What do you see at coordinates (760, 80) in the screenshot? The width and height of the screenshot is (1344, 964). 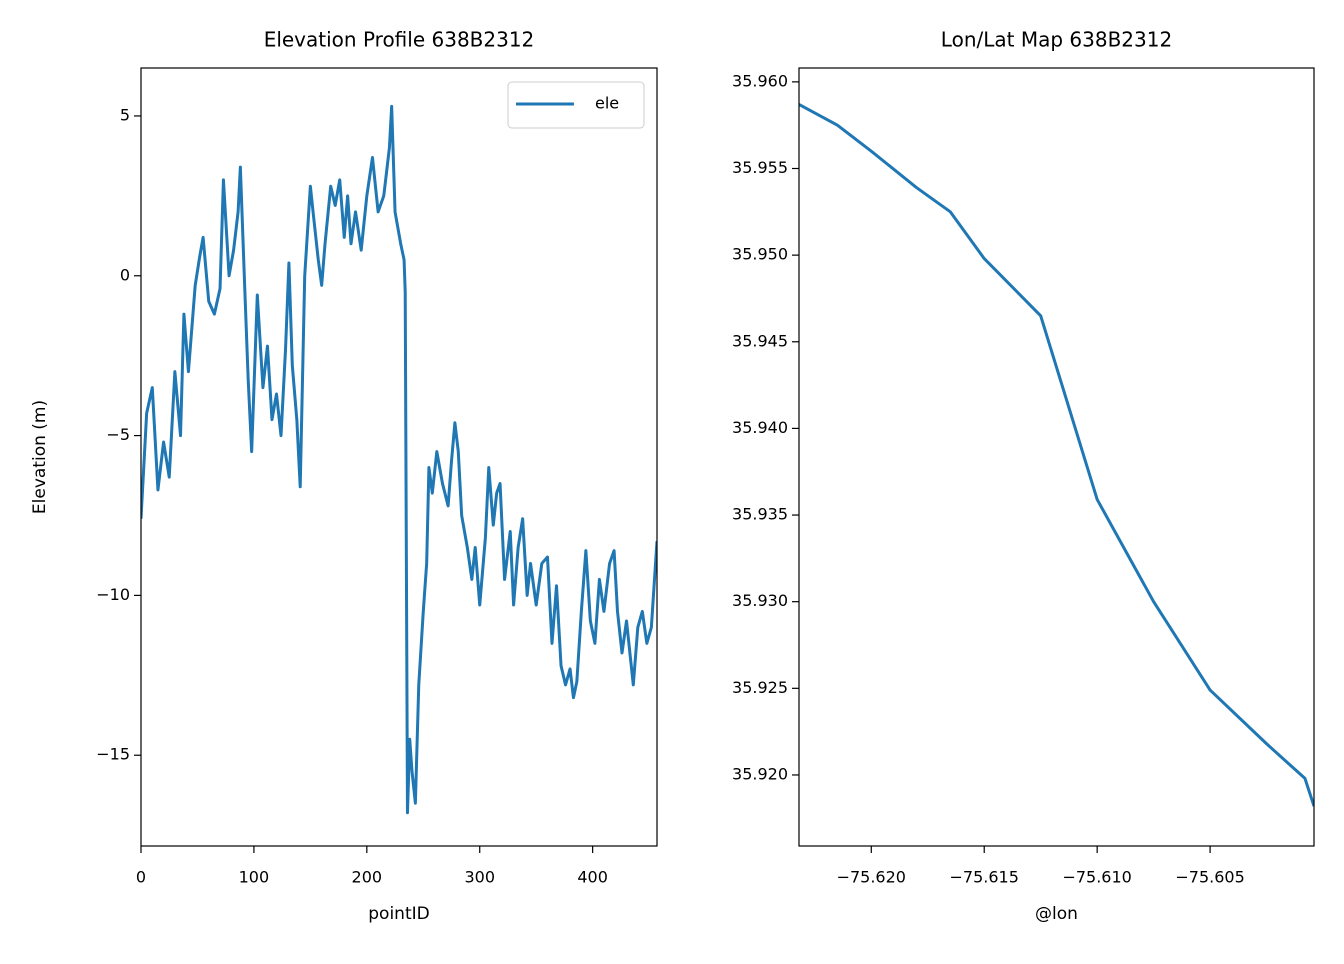 I see `y-tick-label: 35.960` at bounding box center [760, 80].